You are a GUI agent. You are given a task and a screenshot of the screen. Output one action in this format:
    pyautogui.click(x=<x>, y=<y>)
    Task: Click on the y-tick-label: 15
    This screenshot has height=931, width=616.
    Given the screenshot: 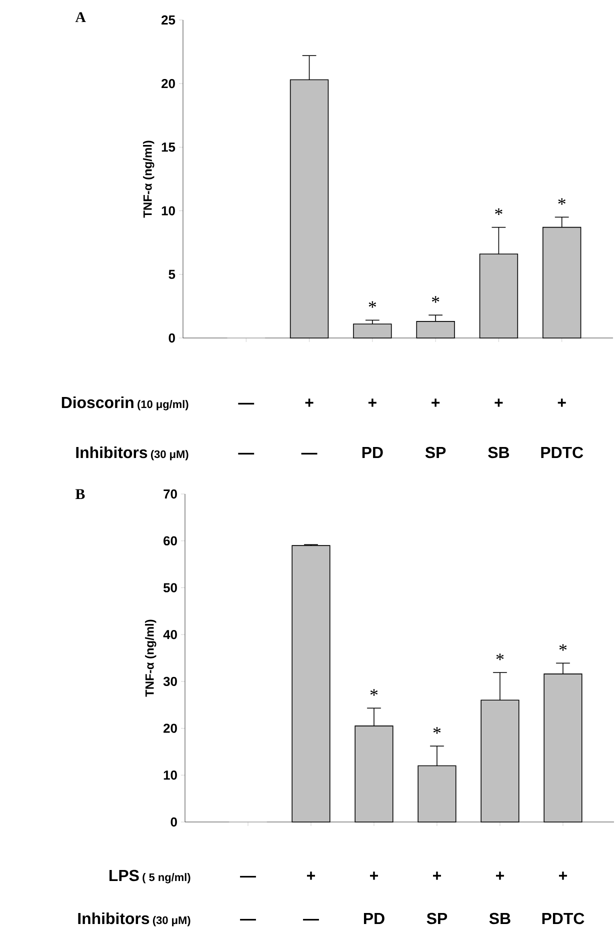 What is the action you would take?
    pyautogui.click(x=169, y=147)
    